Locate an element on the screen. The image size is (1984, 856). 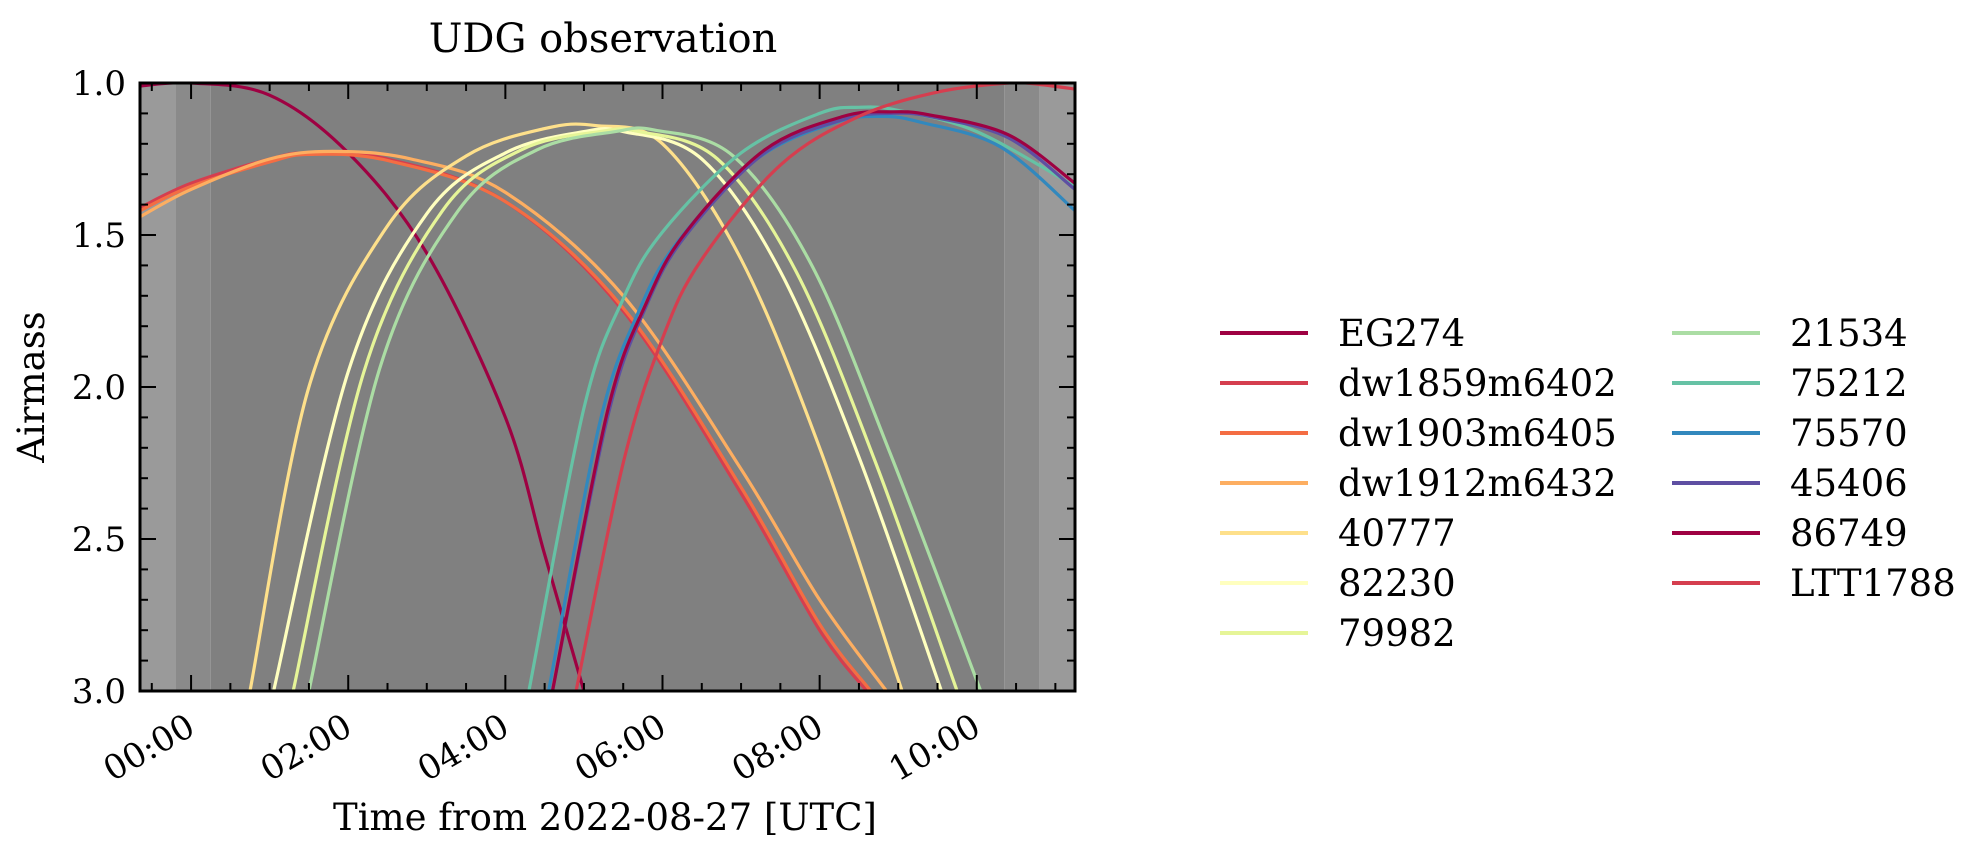
legend-label: 75212 is located at coordinates (1849, 383).